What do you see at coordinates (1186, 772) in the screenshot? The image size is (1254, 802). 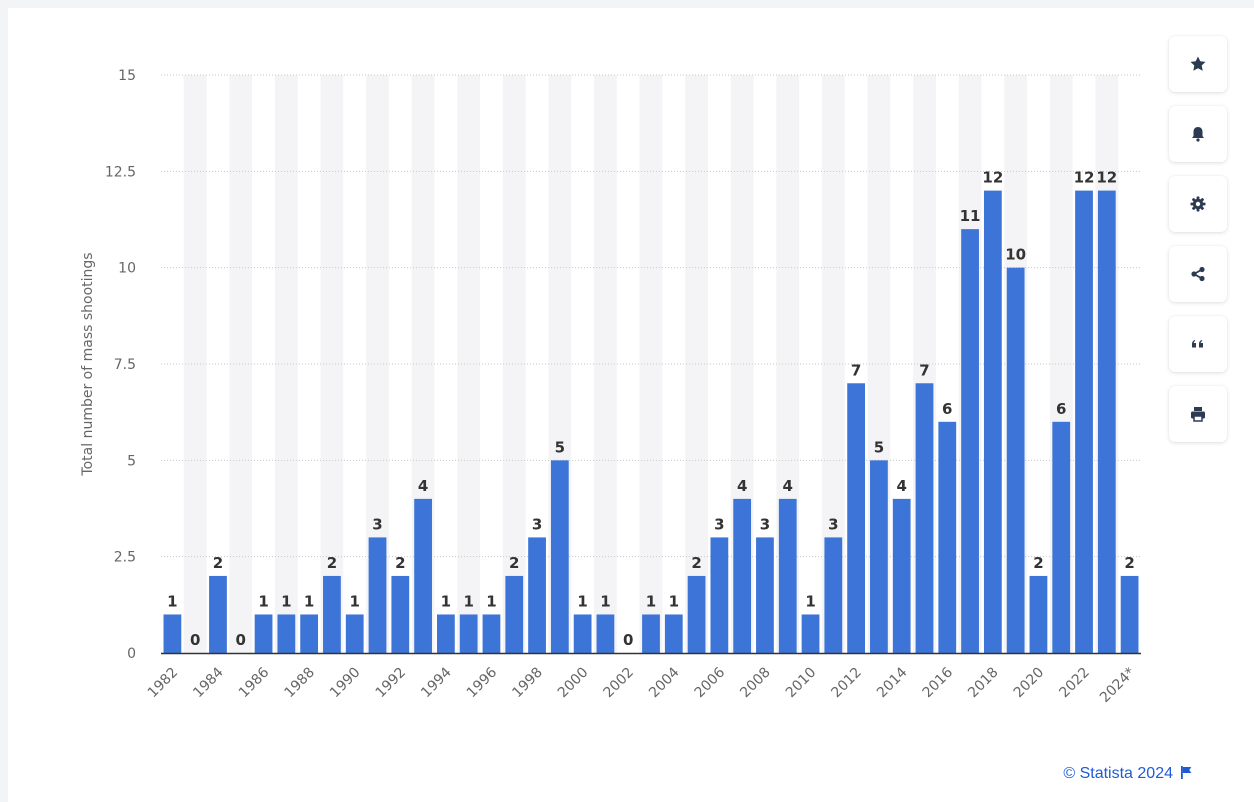 I see `flag-icon` at bounding box center [1186, 772].